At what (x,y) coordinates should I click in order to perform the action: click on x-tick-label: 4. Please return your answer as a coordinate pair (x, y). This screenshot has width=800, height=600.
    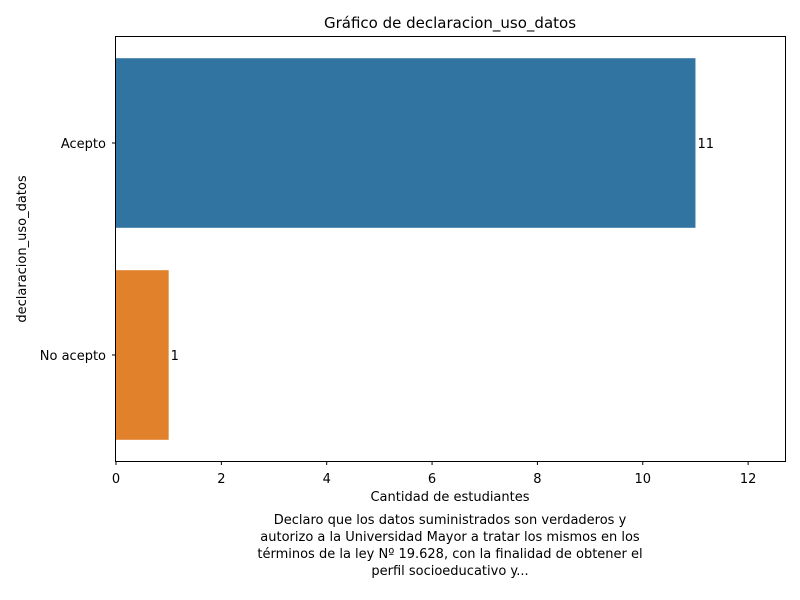
    Looking at the image, I should click on (327, 479).